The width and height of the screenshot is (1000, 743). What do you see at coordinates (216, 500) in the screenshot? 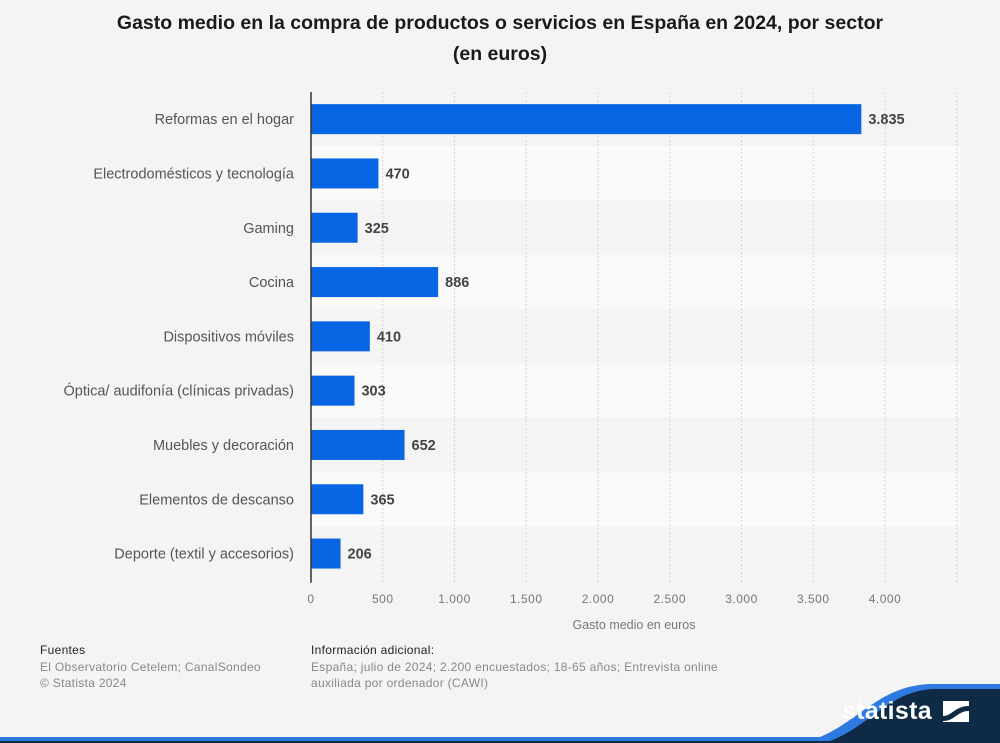
I see `category-label: Elementos de descanso` at bounding box center [216, 500].